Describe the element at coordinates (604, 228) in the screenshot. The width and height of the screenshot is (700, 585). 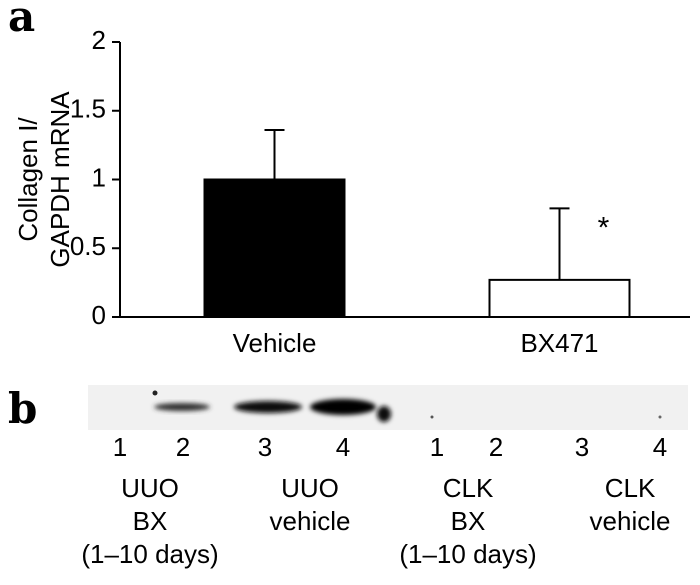
I see `annotation: *` at that location.